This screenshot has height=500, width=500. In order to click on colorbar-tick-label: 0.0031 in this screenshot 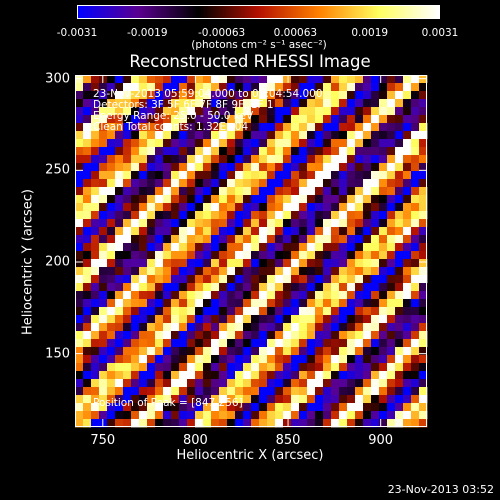, I will do `click(440, 33)`.